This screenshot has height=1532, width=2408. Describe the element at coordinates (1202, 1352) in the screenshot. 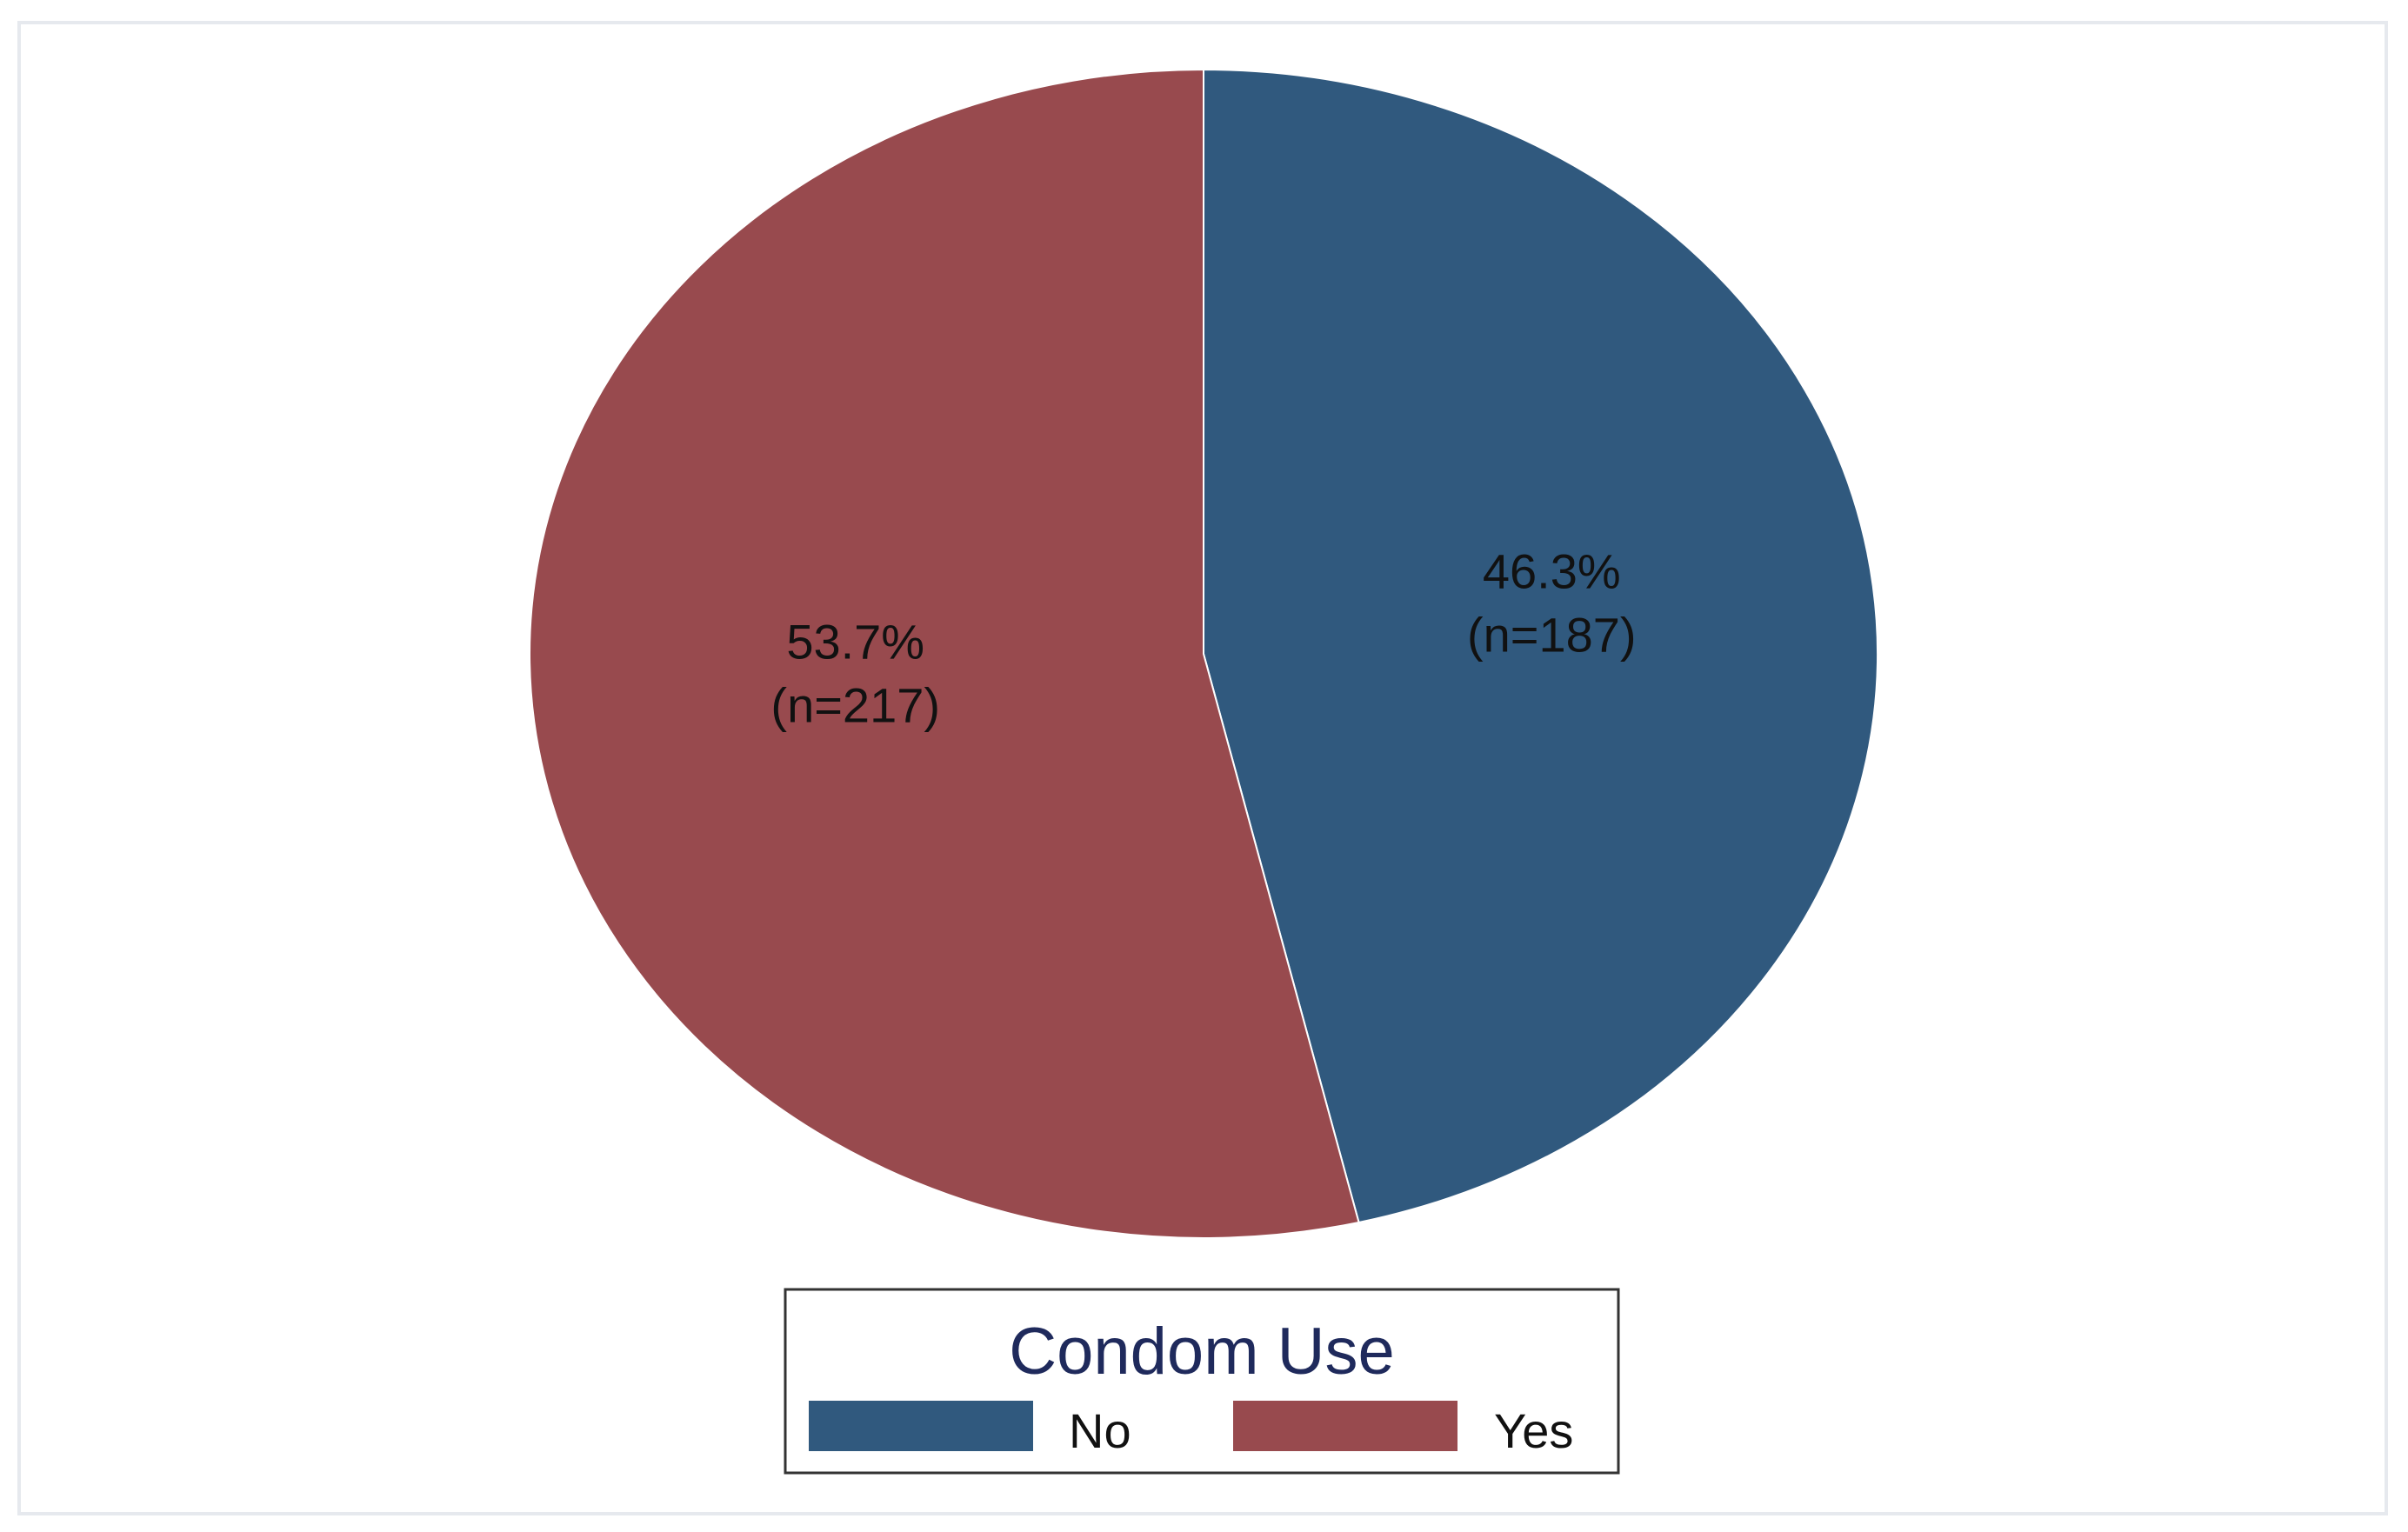

I see `legend-title: Condom Use` at that location.